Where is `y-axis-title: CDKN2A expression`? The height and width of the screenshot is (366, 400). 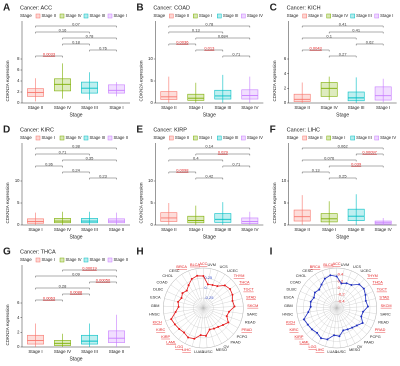 y-axis-title: CDKN2A expression is located at coordinates (274, 81).